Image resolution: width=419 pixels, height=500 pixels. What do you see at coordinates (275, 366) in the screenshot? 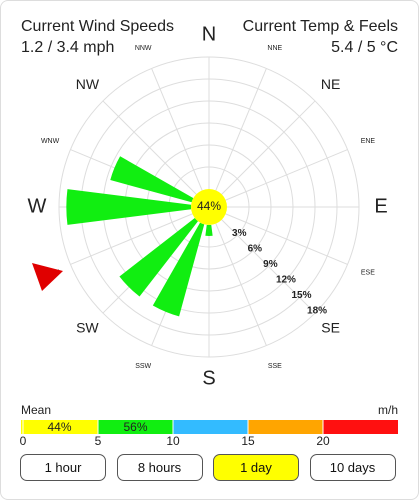
I see `direction-label: SSE` at bounding box center [275, 366].